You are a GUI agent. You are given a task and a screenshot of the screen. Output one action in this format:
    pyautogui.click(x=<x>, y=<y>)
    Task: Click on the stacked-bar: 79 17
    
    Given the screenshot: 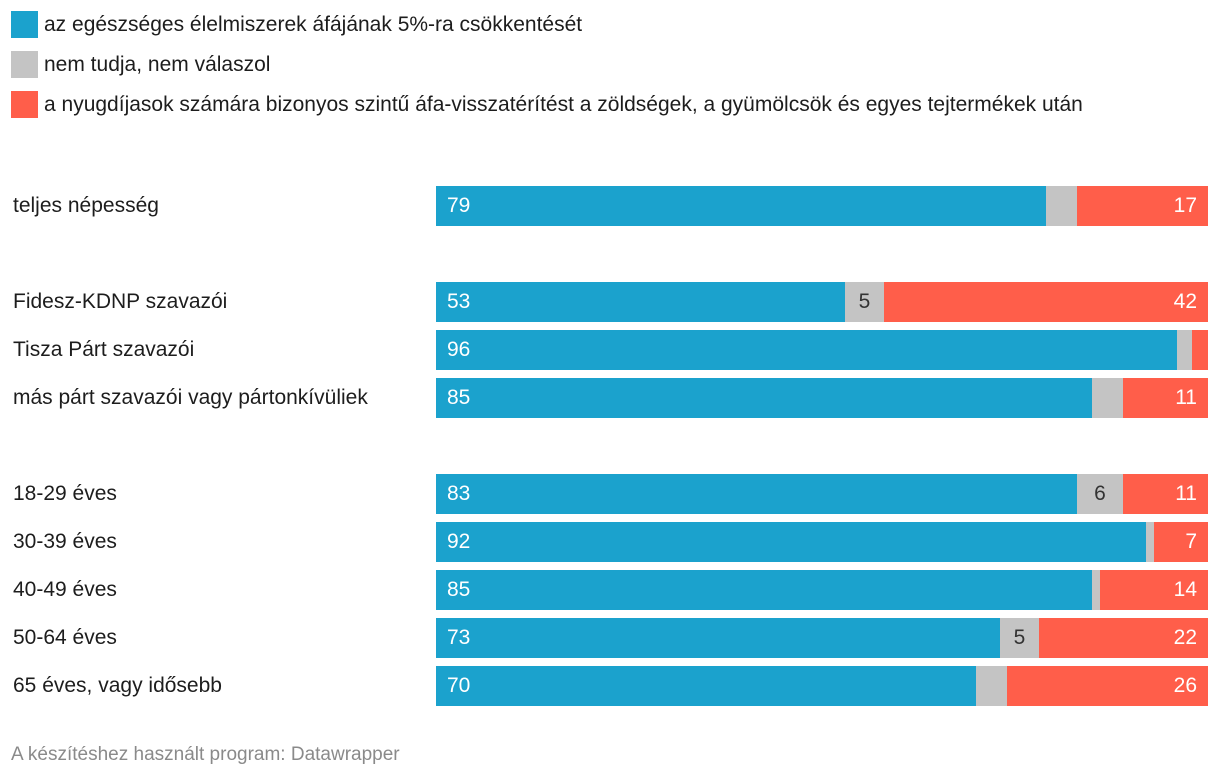 What is the action you would take?
    pyautogui.click(x=822, y=206)
    